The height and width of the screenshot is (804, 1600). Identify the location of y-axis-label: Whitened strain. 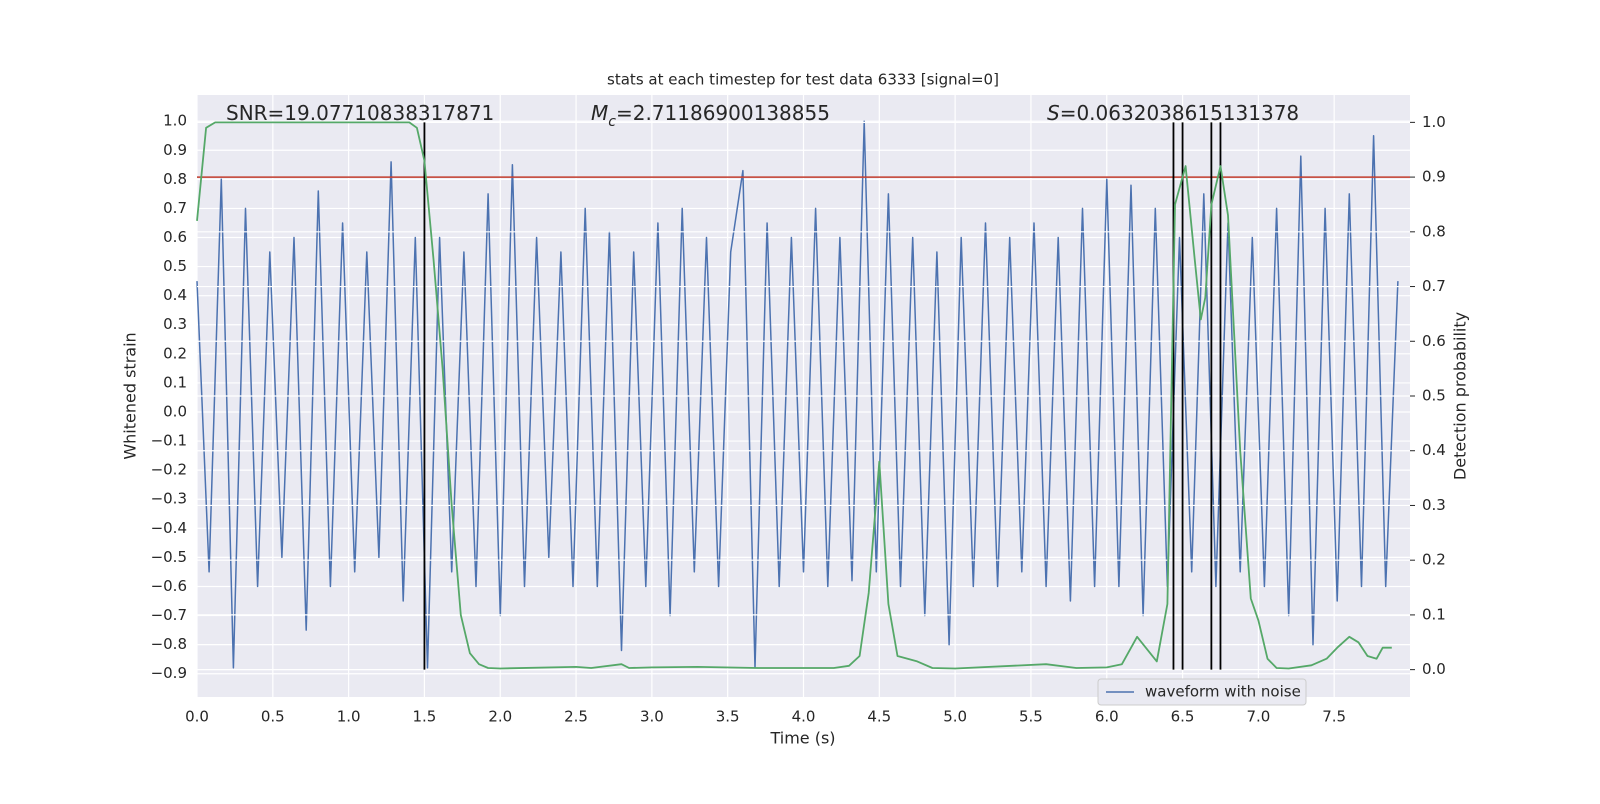
(130, 395).